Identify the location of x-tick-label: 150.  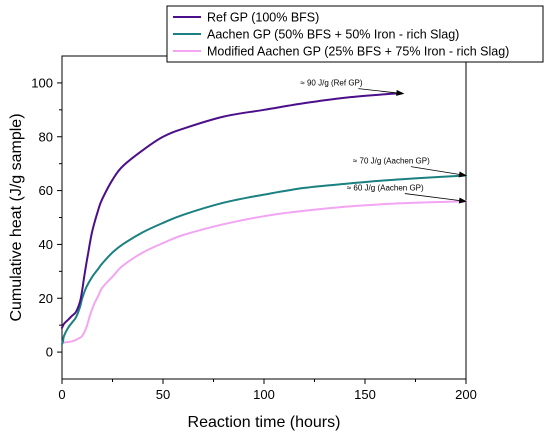
(365, 394).